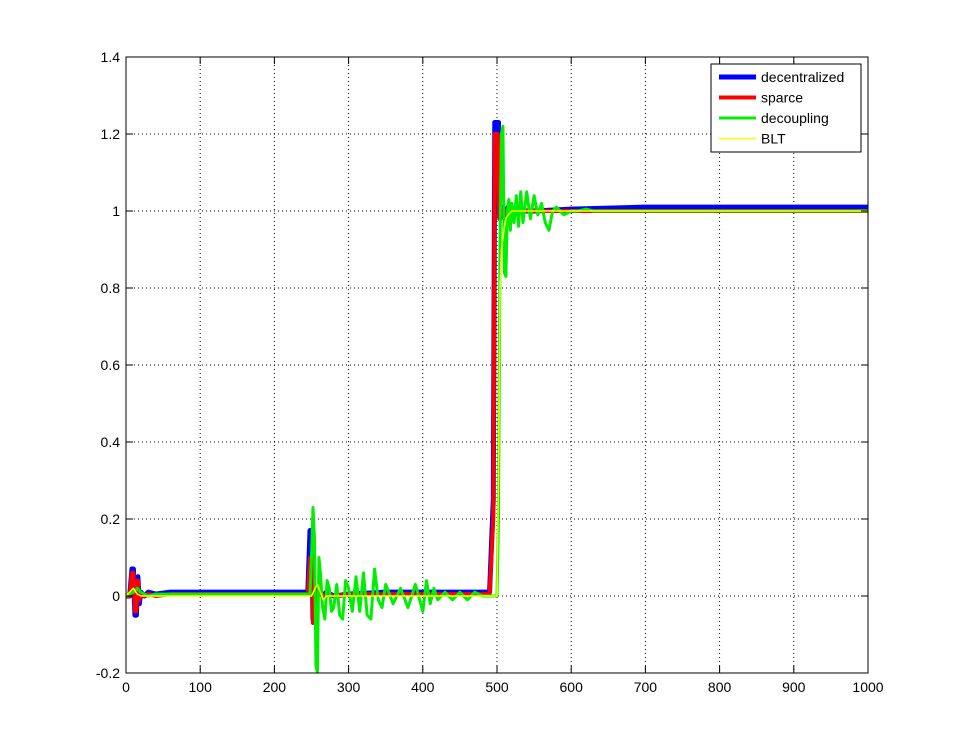  Describe the element at coordinates (782, 98) in the screenshot. I see `legend-label: sparce` at that location.